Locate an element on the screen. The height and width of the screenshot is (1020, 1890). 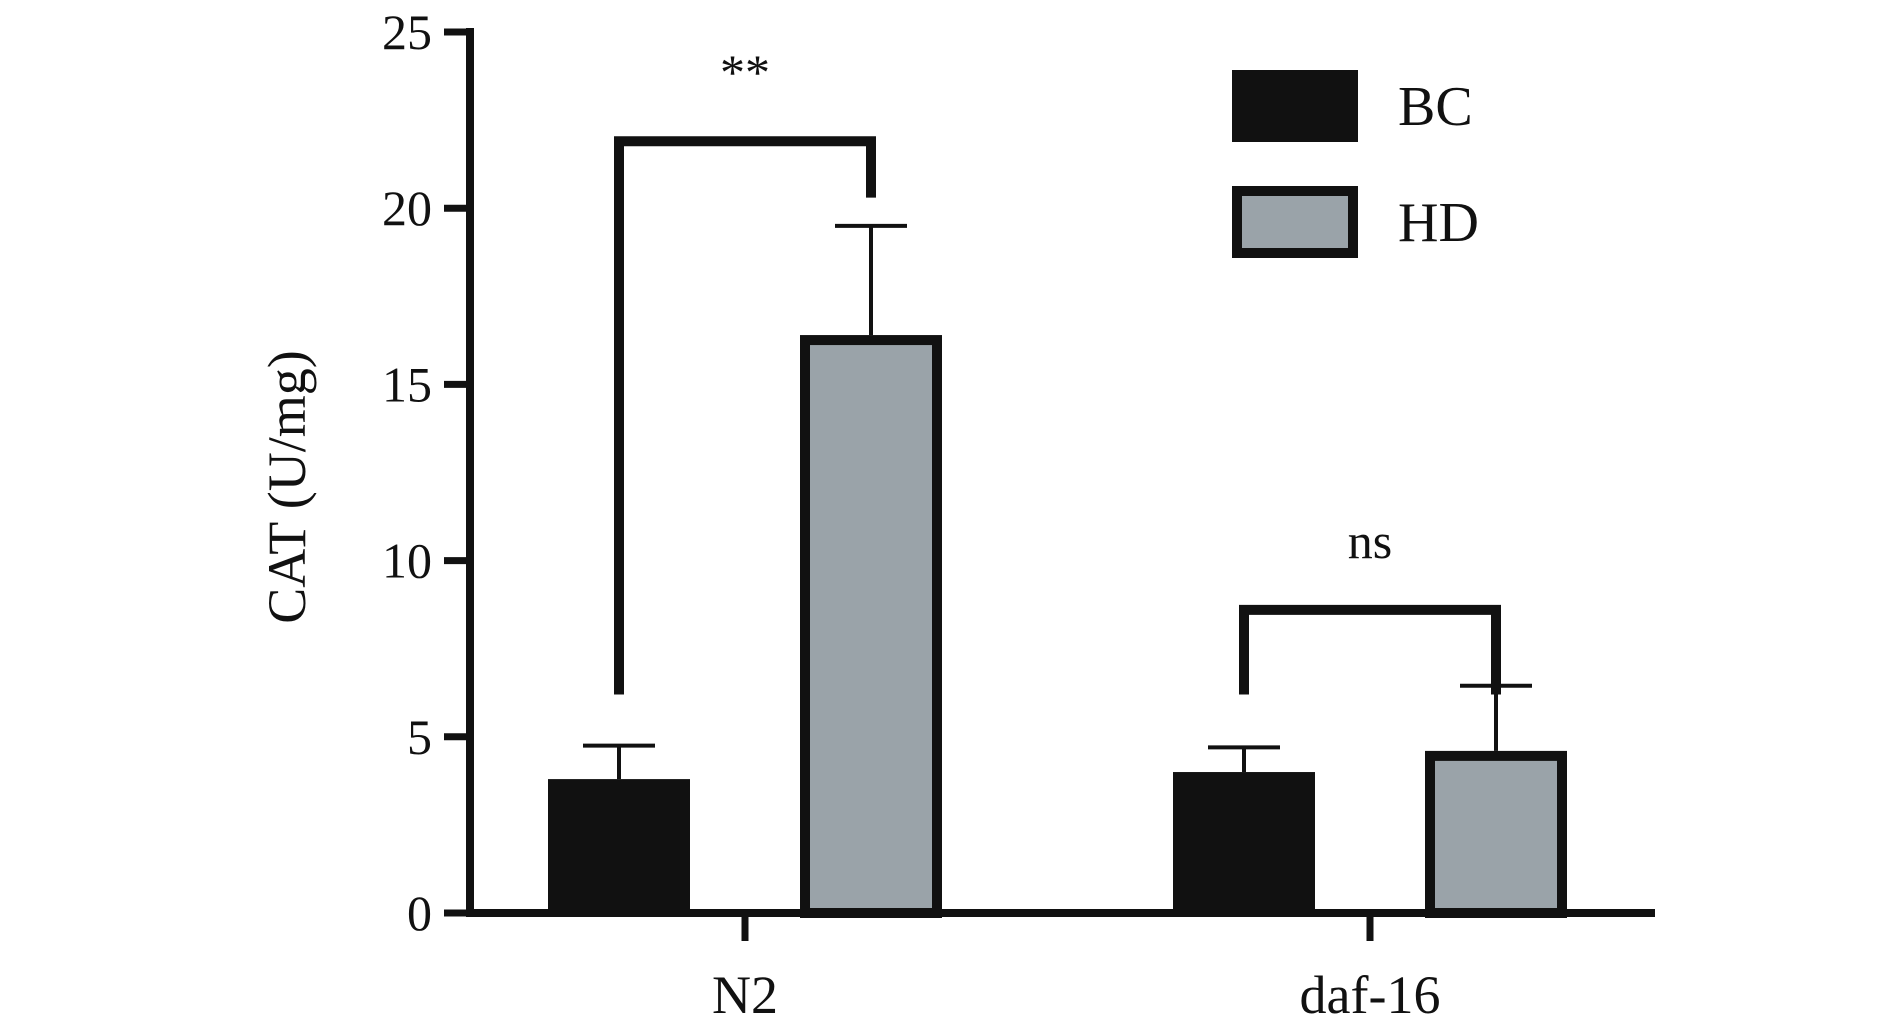
bar-bc-n2 is located at coordinates (619, 846).